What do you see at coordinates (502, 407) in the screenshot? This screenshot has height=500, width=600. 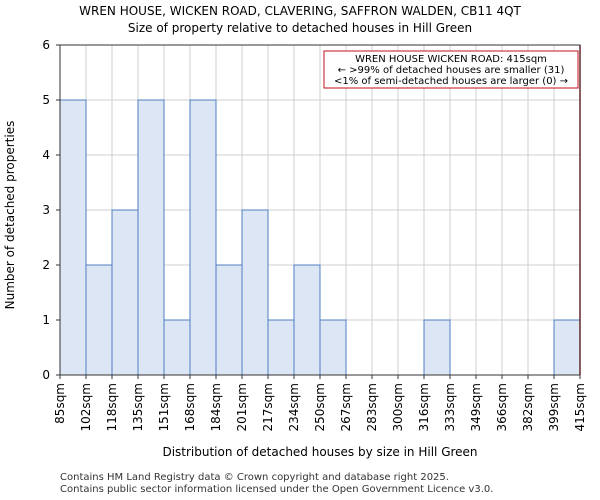 I see `x-tick-label: 366sqm` at bounding box center [502, 407].